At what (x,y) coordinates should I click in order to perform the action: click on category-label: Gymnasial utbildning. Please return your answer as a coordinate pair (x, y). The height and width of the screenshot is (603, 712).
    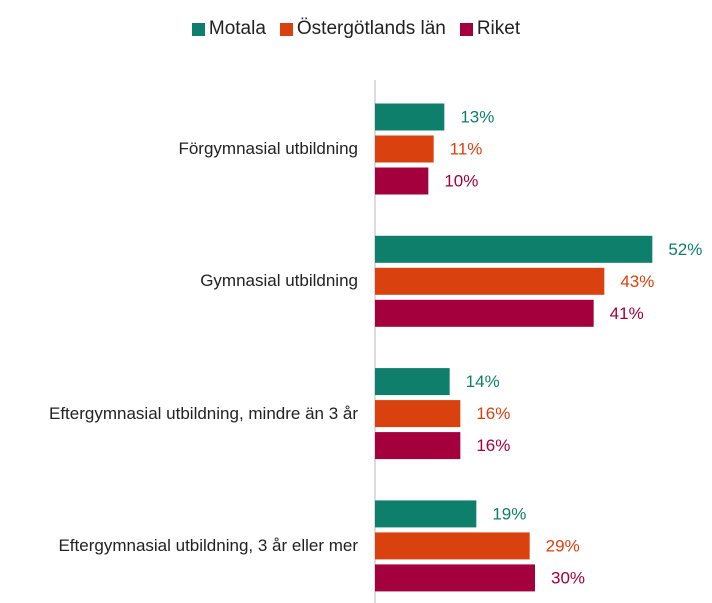
    Looking at the image, I should click on (279, 281).